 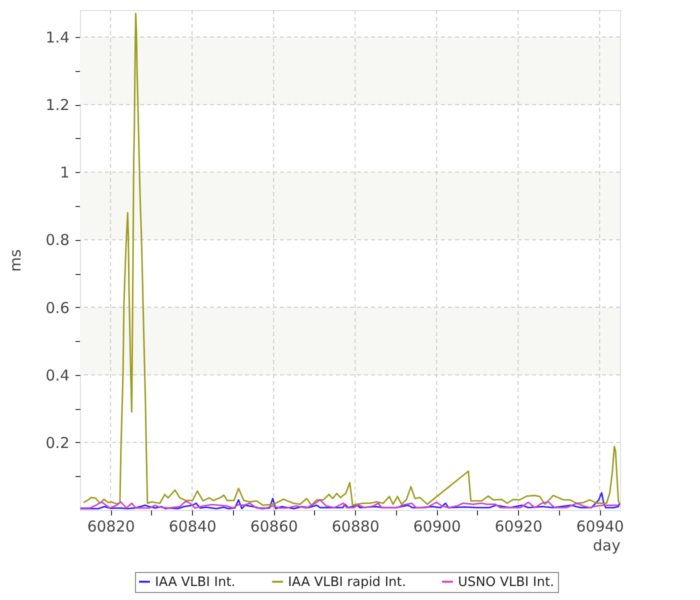 I want to click on y-tick-label: 1, so click(x=65, y=173).